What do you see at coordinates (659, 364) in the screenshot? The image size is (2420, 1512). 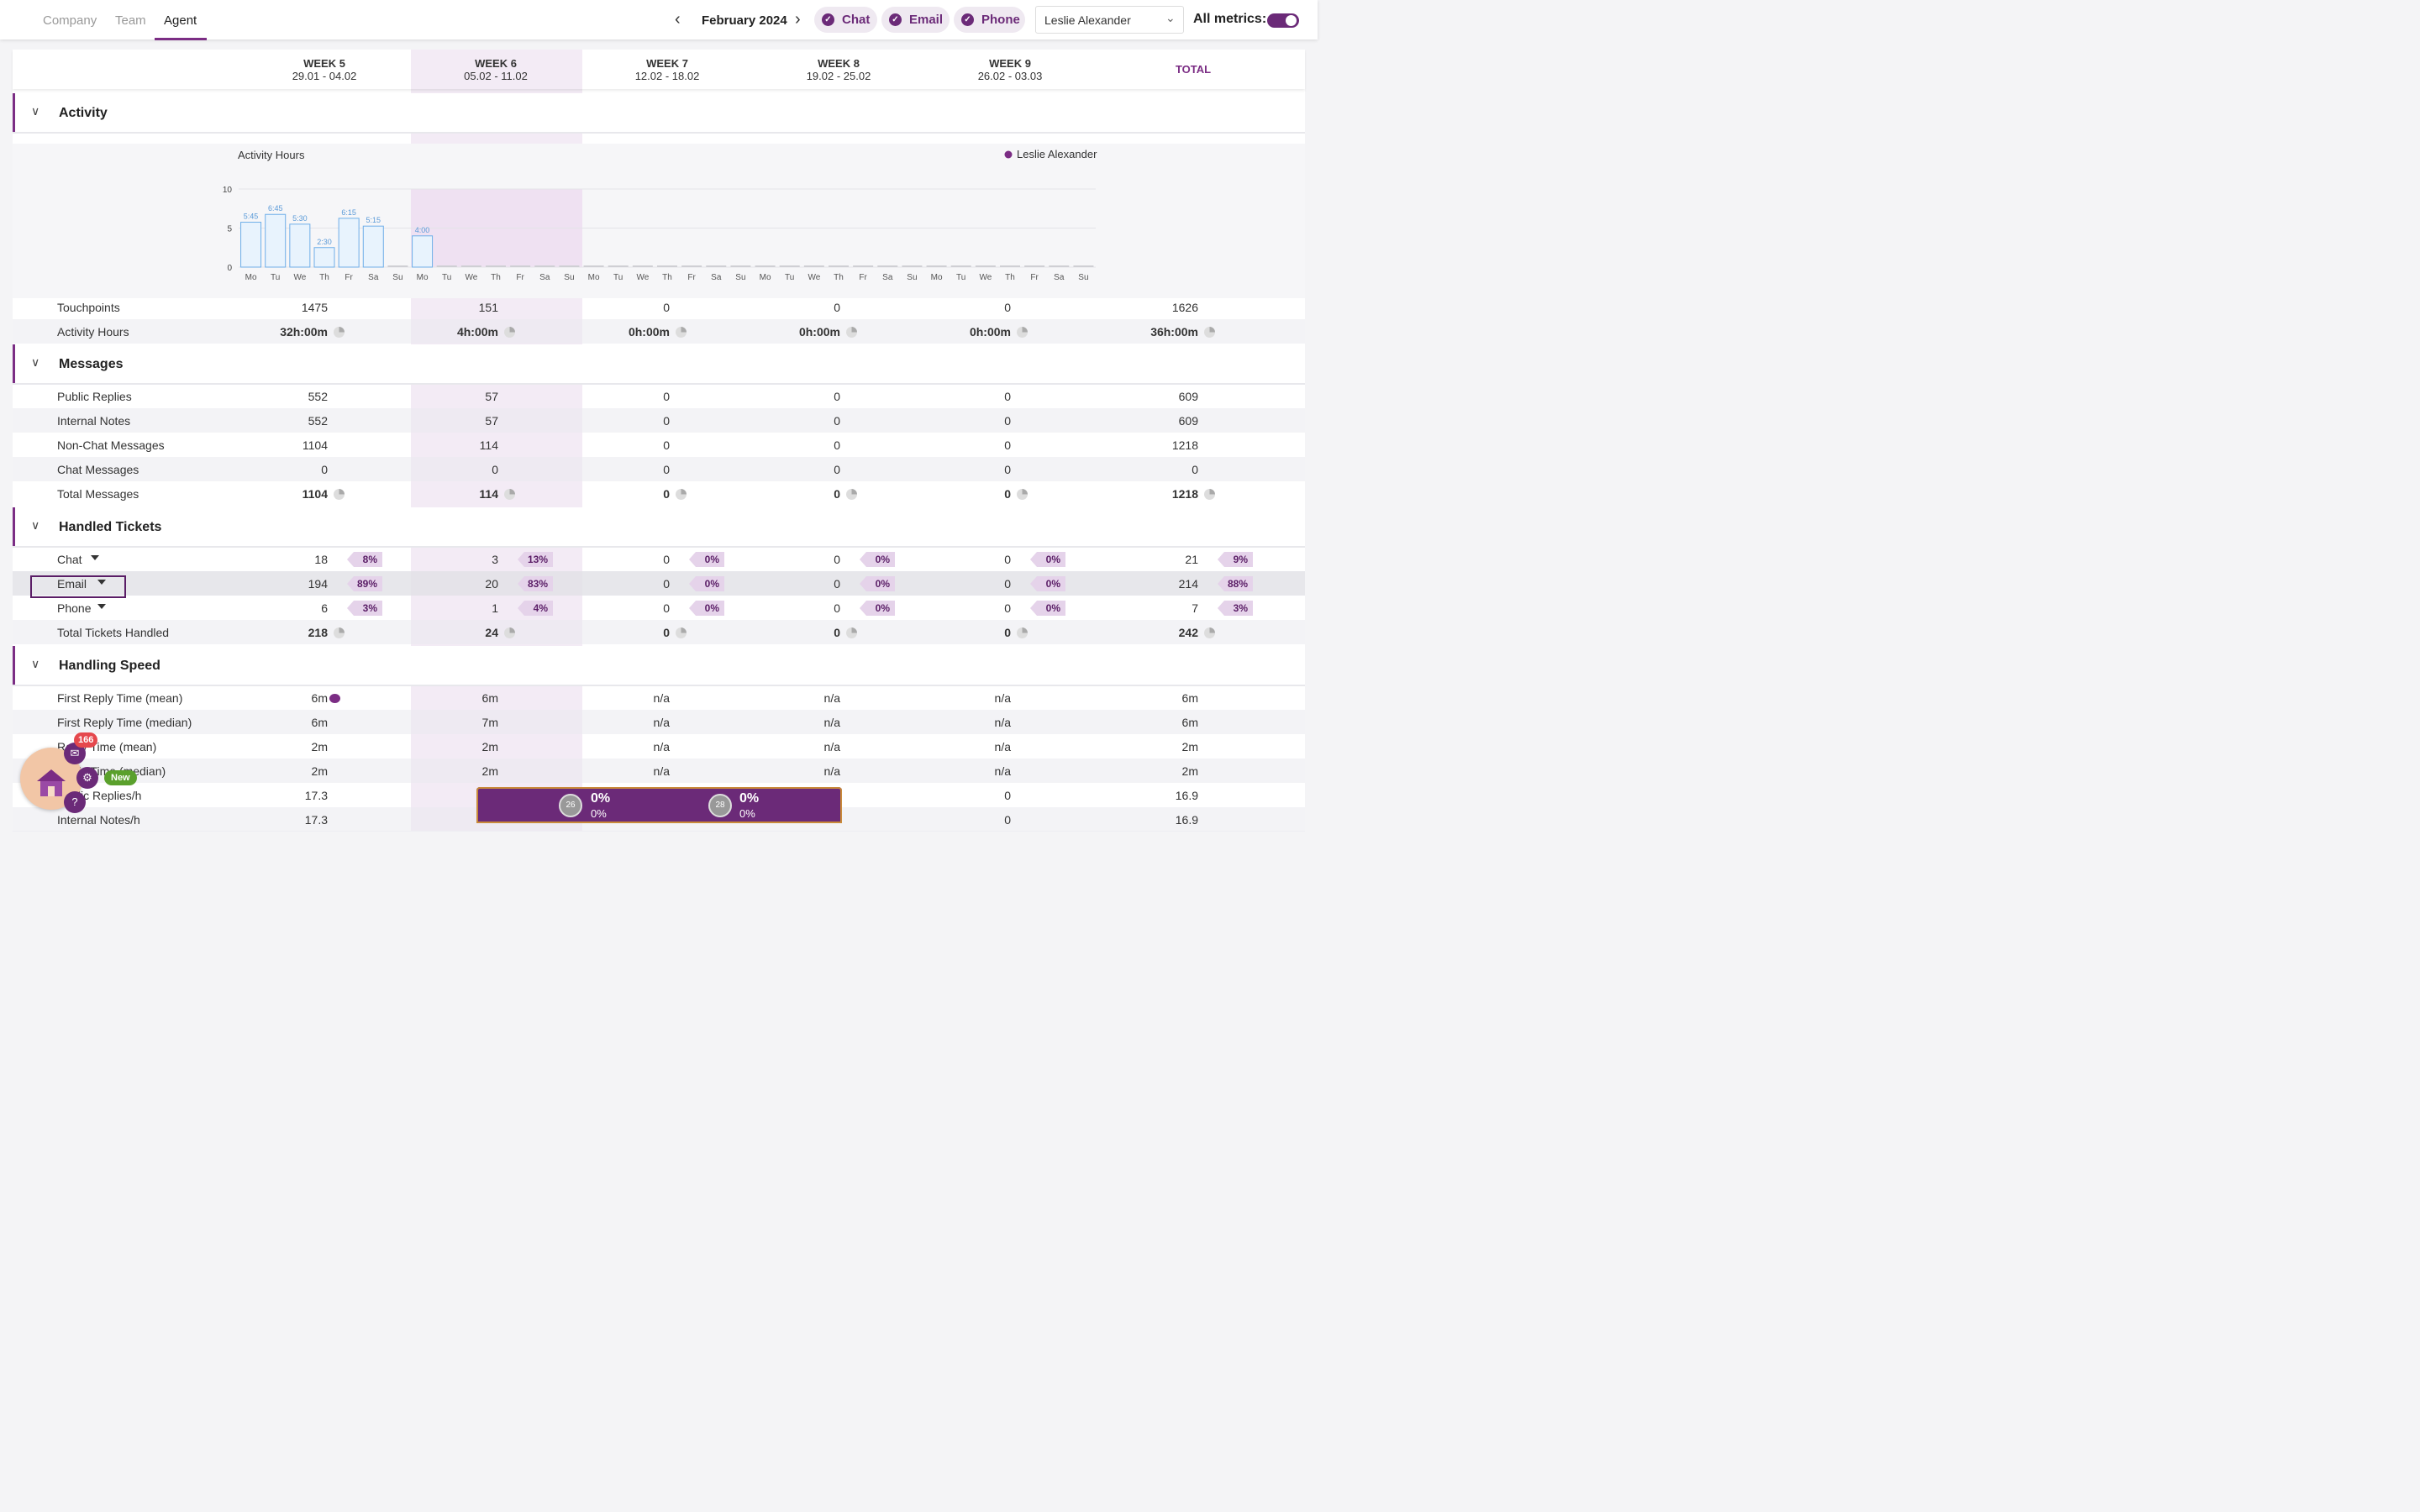 I see `section-messages: ∨ Messages` at bounding box center [659, 364].